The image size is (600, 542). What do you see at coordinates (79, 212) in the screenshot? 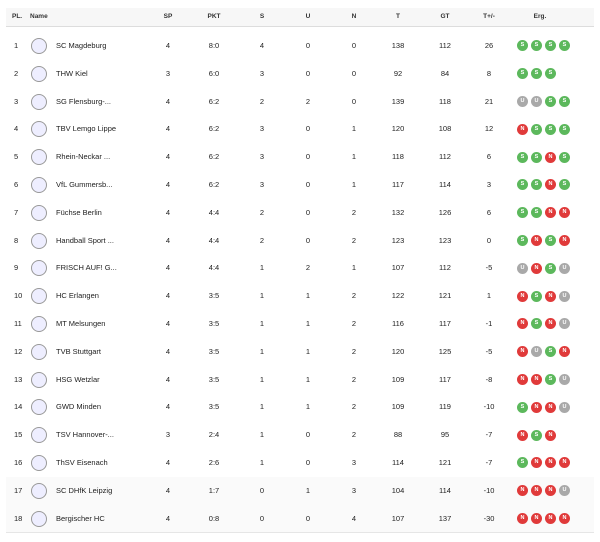
I see `team-name: Füchse Berlin` at bounding box center [79, 212].